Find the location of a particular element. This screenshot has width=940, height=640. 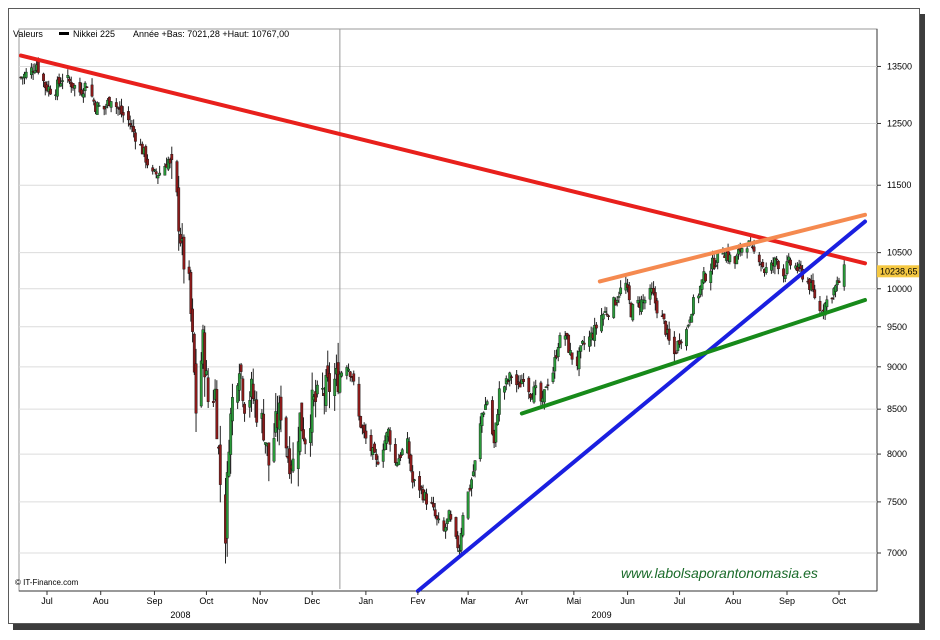

year-label: 2009 is located at coordinates (602, 615).